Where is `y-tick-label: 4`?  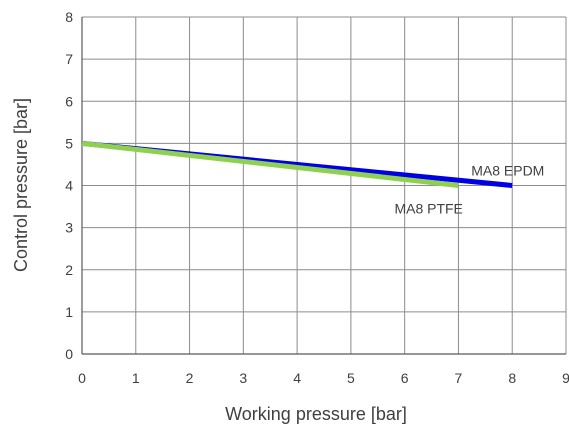 y-tick-label: 4 is located at coordinates (69, 186).